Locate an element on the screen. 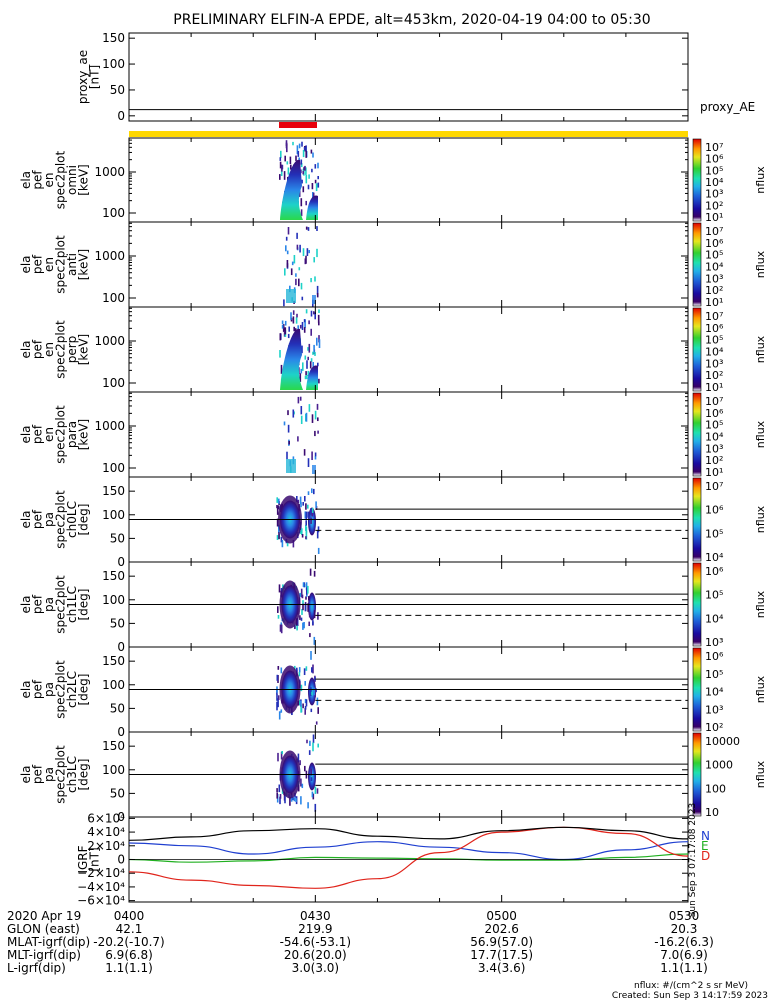 The image size is (775, 1000). ytick-label-7-0: 150 is located at coordinates (113, 661).